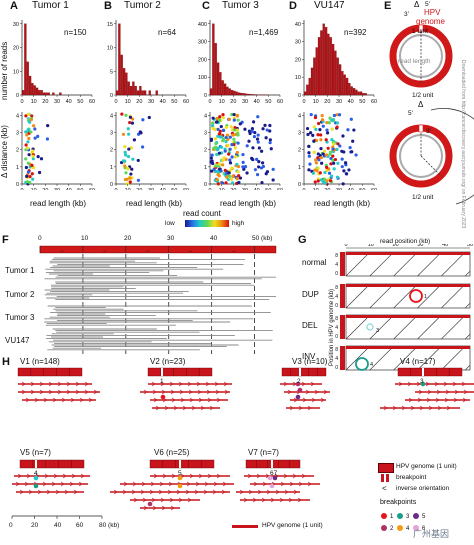 The height and width of the screenshot is (545, 474). I want to click on legend-bp-label: 1, so click(392, 517).